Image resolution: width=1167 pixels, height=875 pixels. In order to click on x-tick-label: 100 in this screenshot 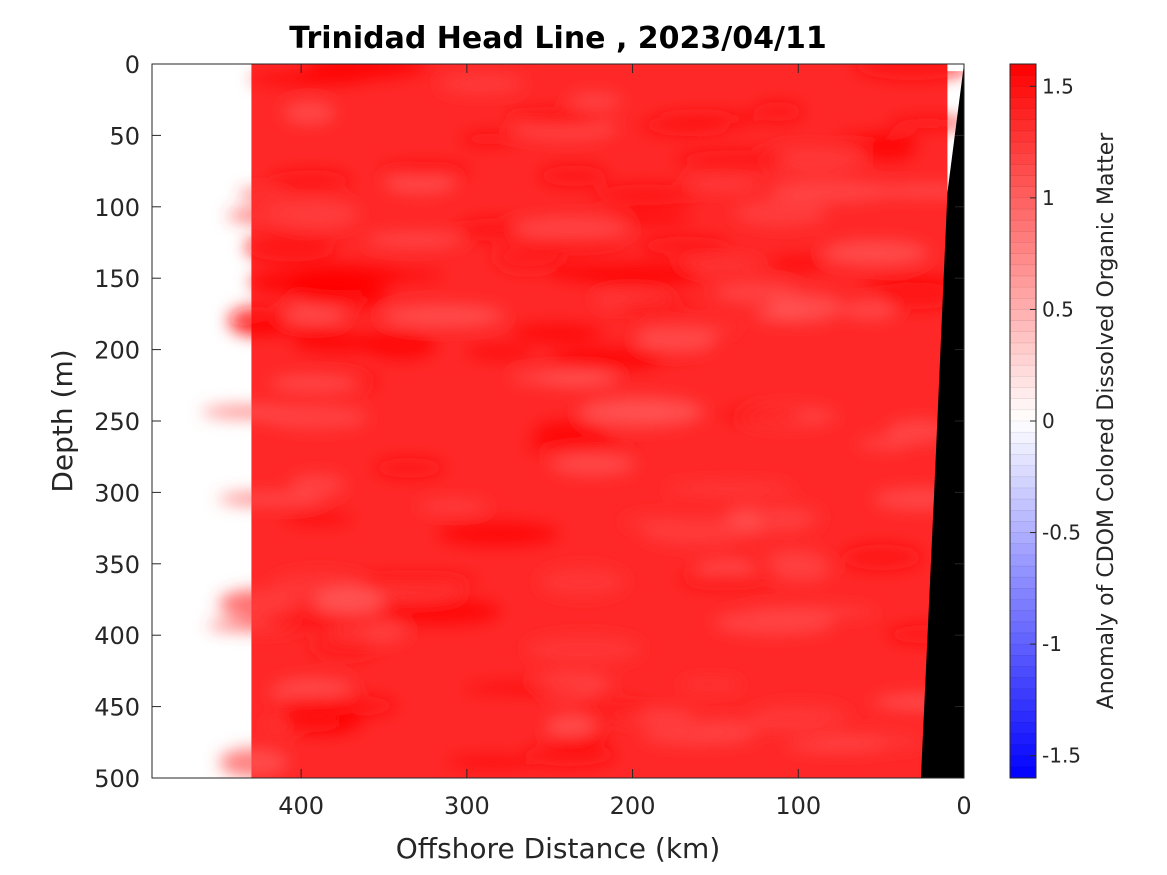, I will do `click(798, 806)`.